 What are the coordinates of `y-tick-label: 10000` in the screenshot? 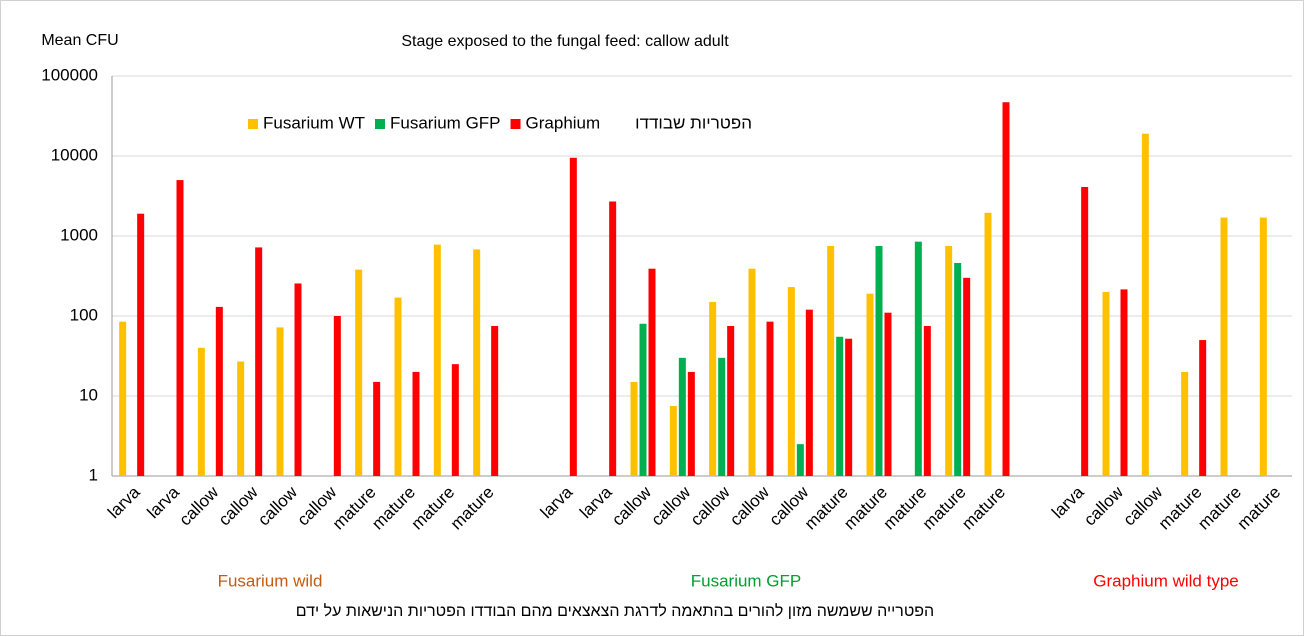 It's located at (74, 154).